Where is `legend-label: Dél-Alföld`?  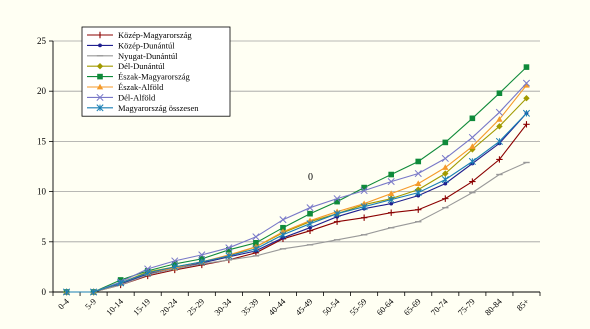 legend-label: Dél-Alföld is located at coordinates (137, 97).